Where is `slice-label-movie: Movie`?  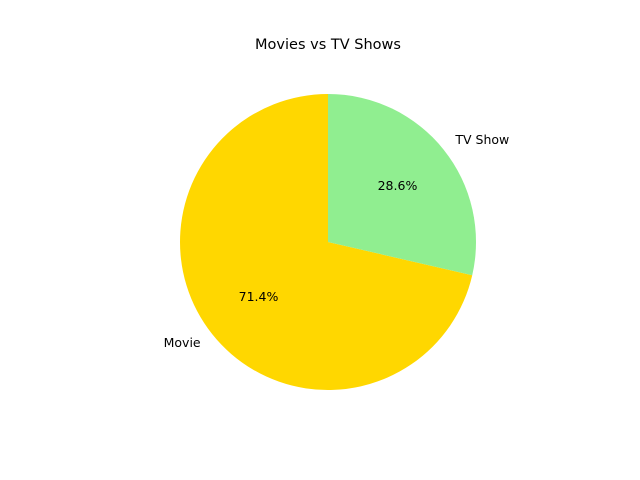
slice-label-movie: Movie is located at coordinates (182, 342).